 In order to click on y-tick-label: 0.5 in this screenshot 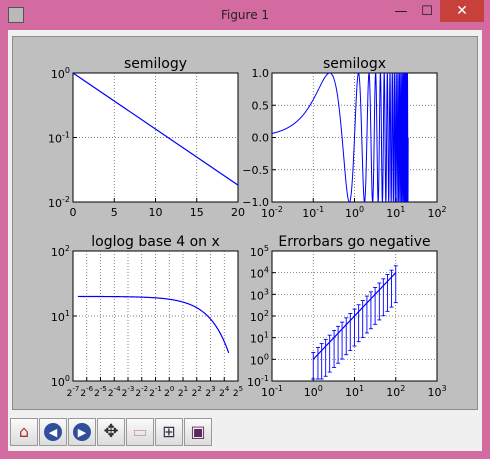, I will do `click(261, 105)`.